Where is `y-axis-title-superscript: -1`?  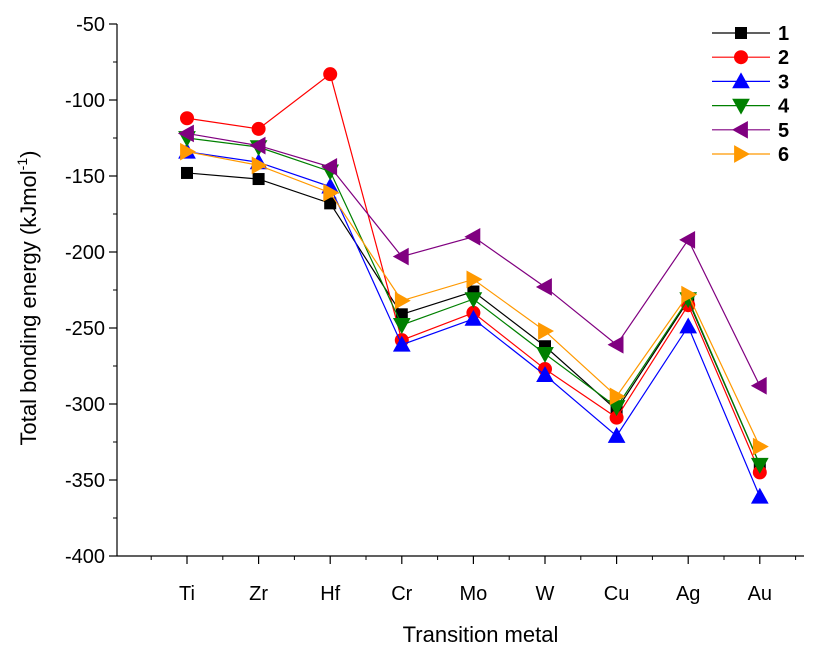 y-axis-title-superscript: -1 is located at coordinates (22, 164).